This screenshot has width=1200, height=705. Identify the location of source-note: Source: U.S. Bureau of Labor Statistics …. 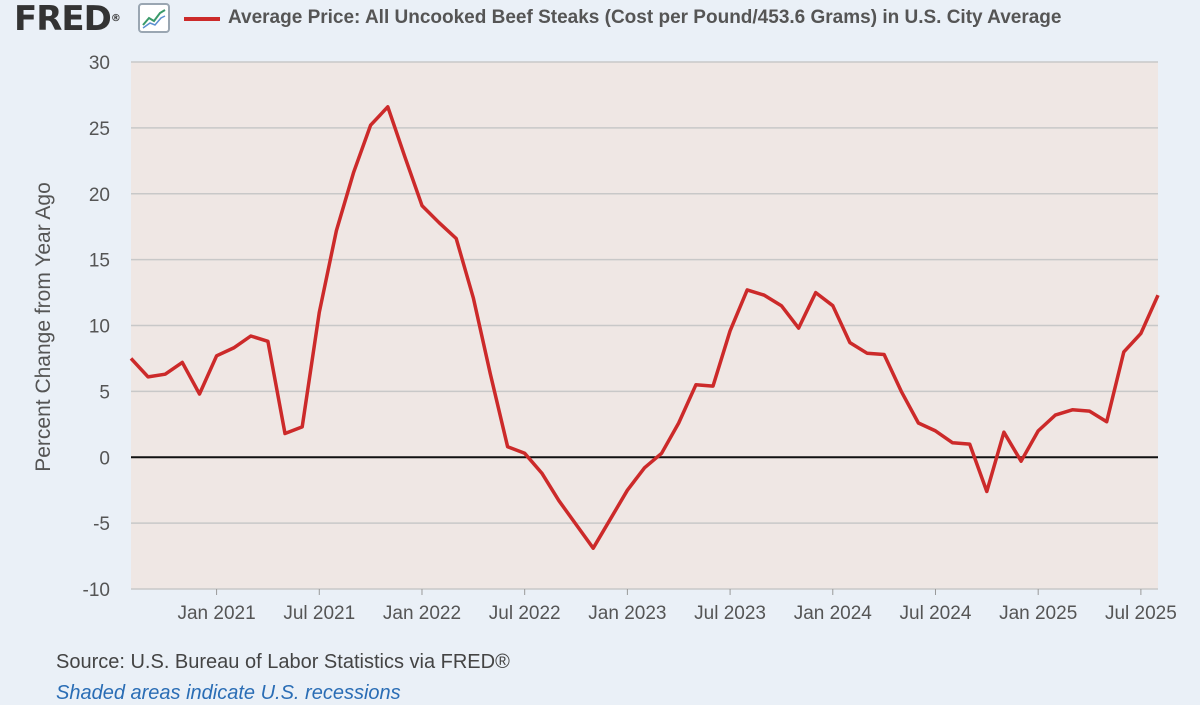
(283, 662).